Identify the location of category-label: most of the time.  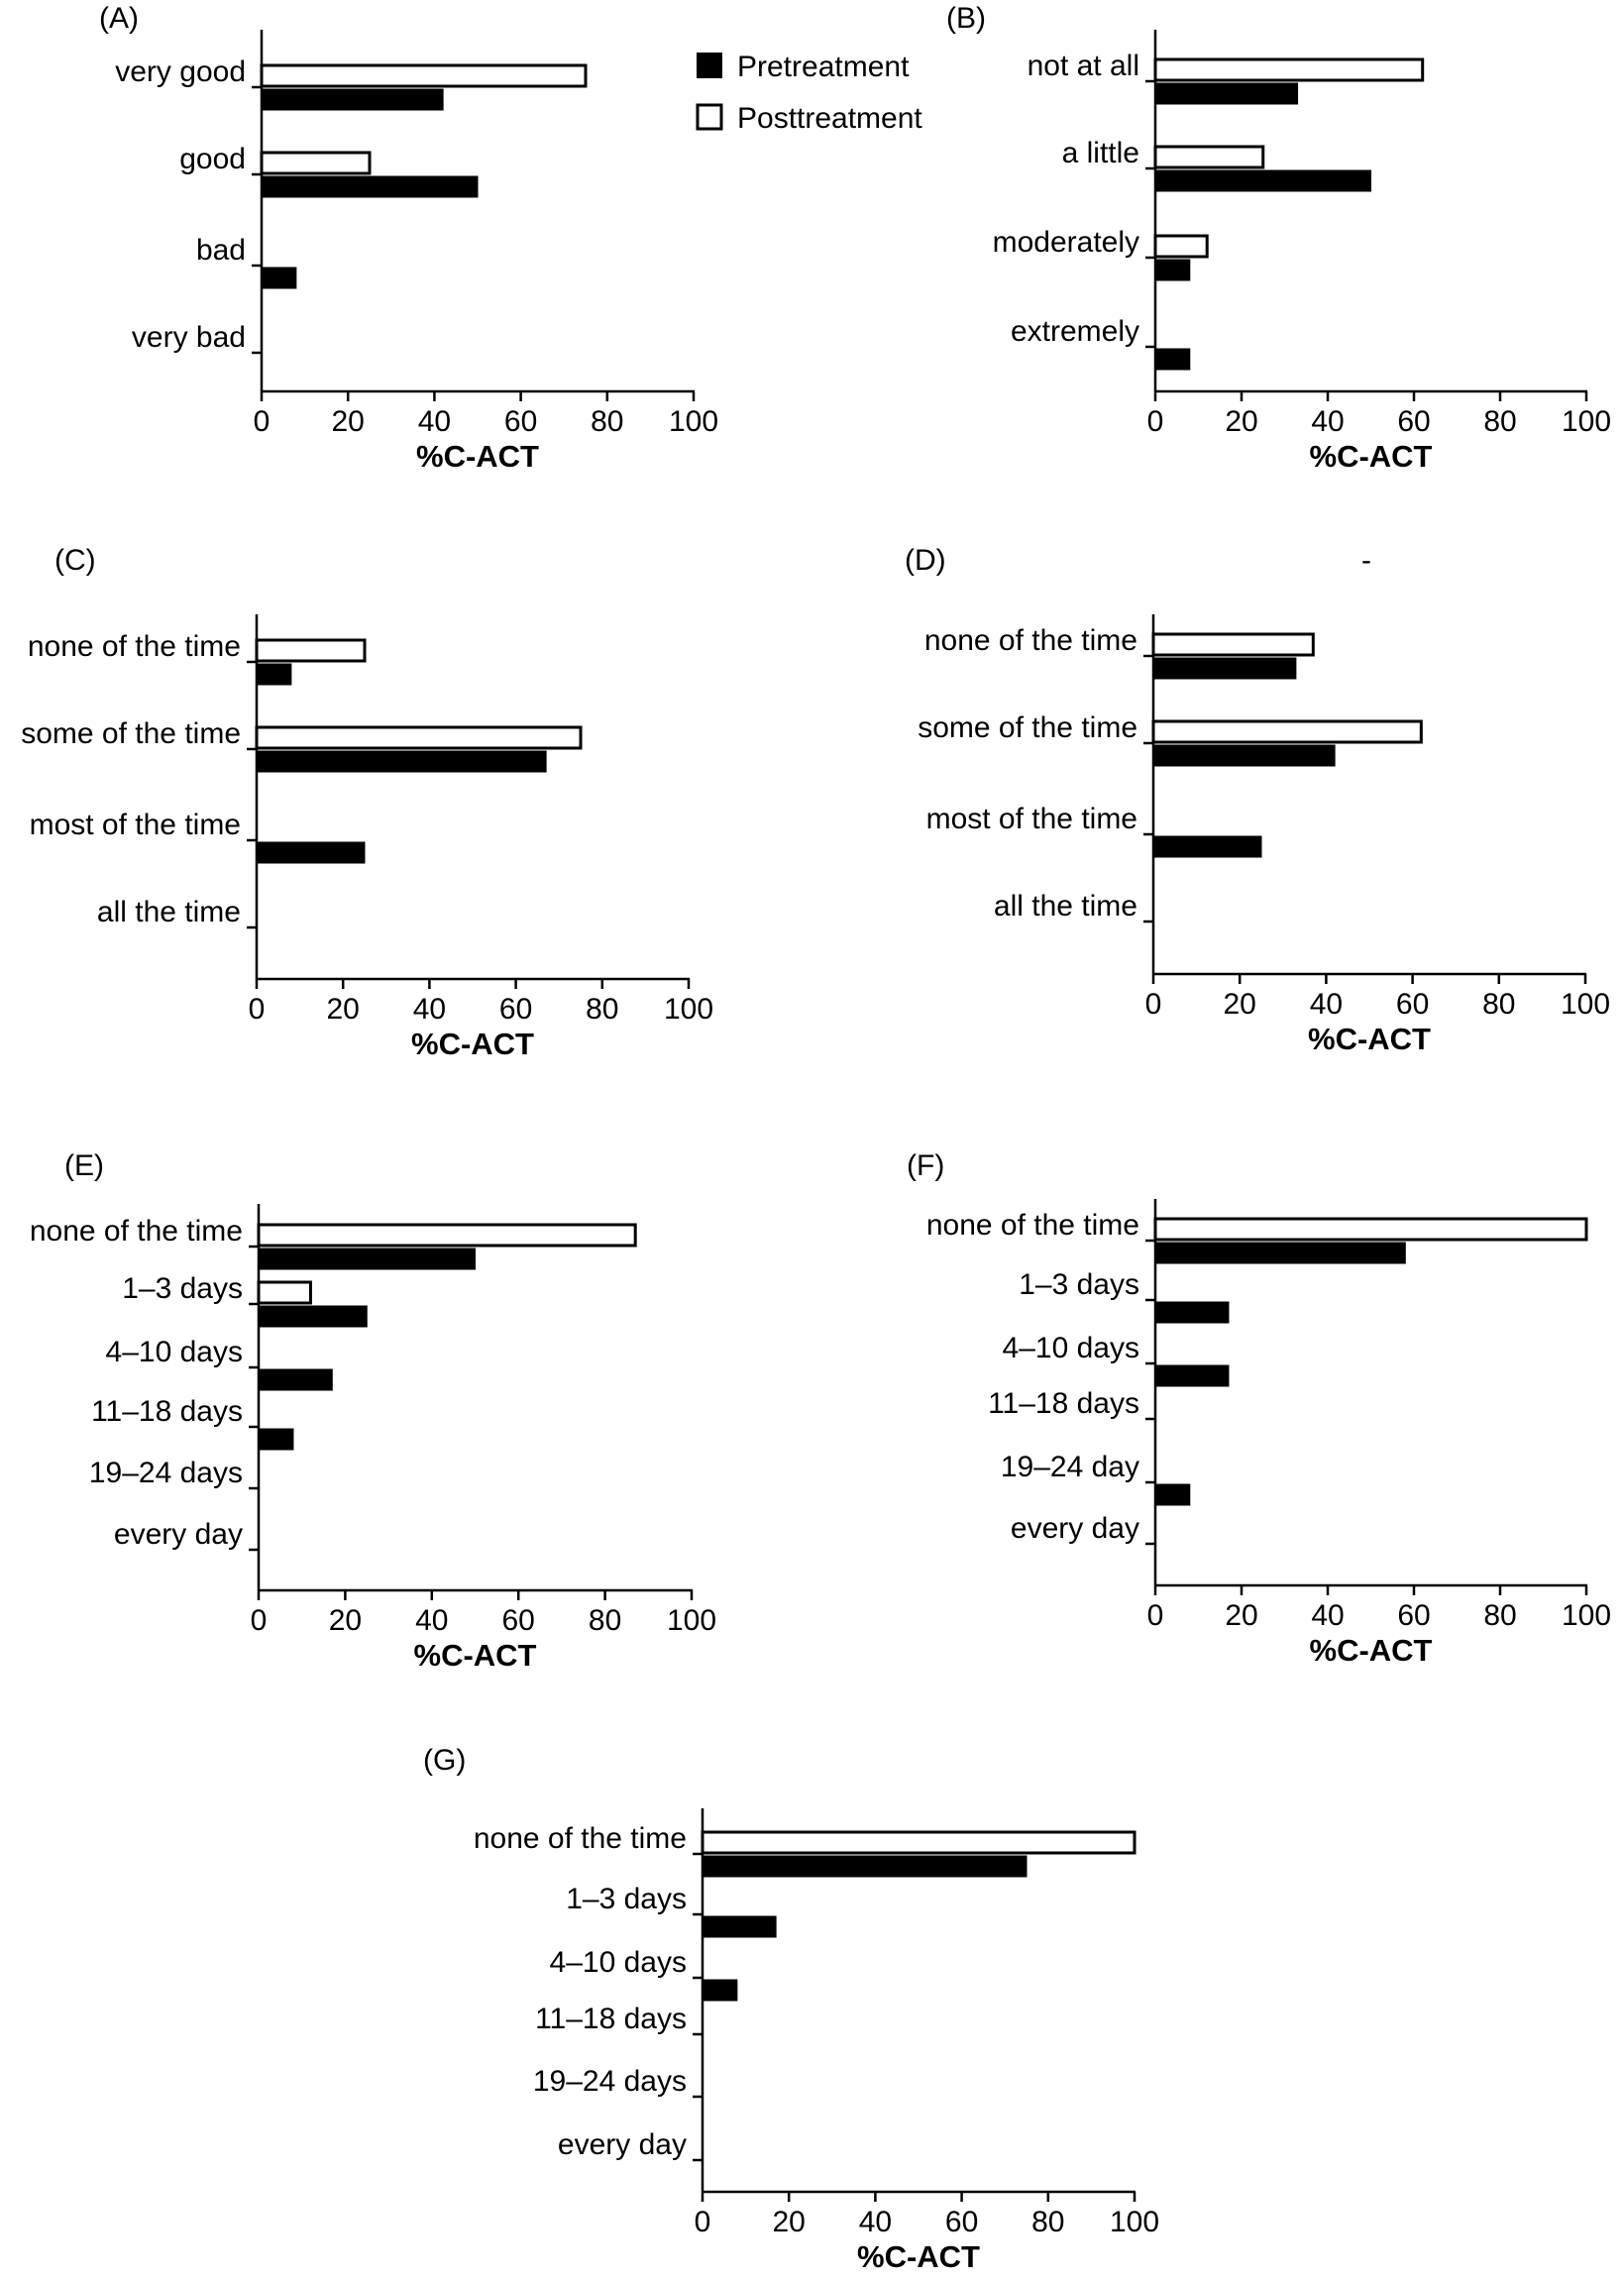
(1031, 819).